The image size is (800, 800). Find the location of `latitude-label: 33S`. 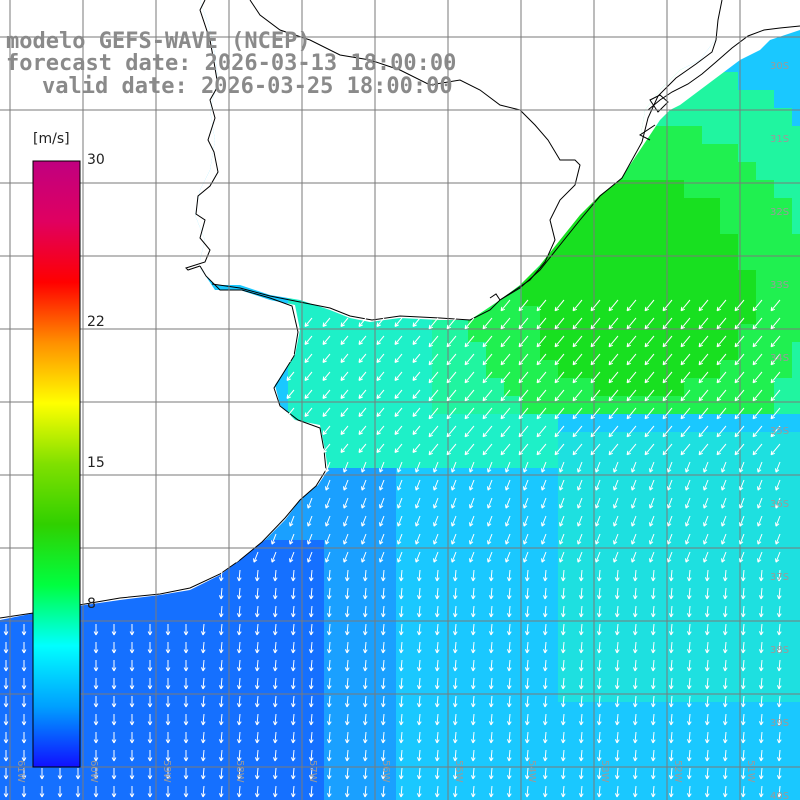

latitude-label: 33S is located at coordinates (779, 285).